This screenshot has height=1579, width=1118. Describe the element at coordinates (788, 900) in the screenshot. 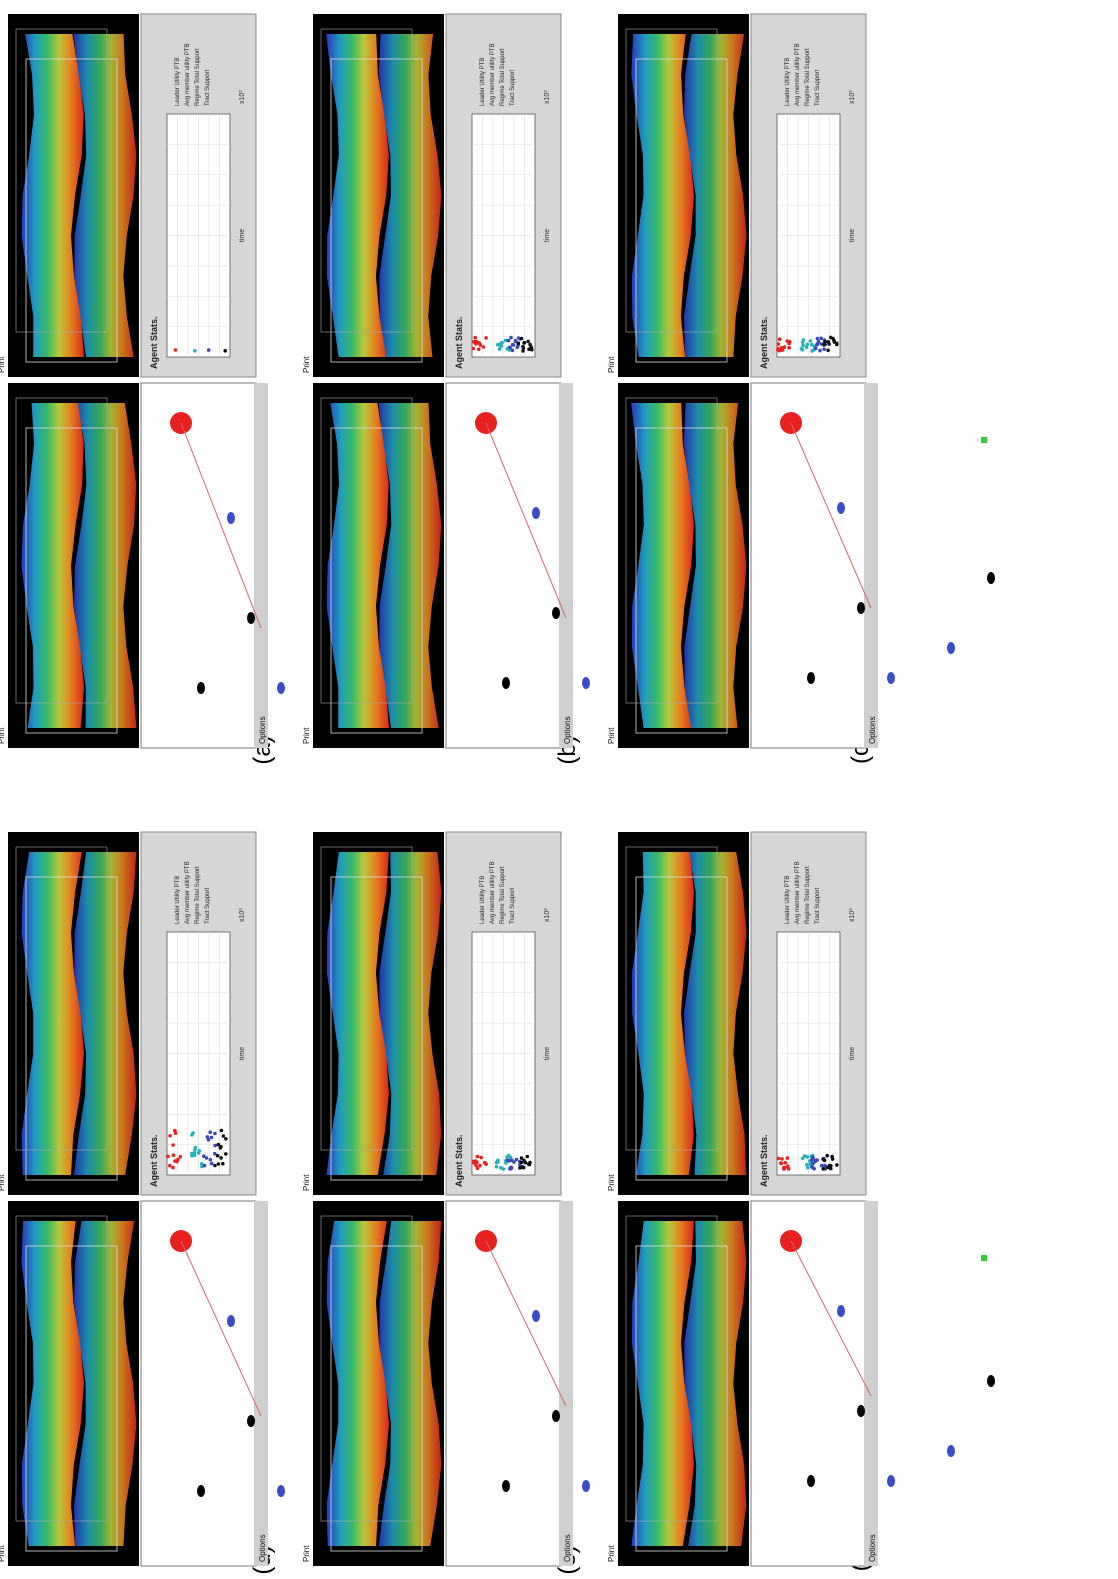

I see `legend-entry: Leader Utility PTB` at that location.